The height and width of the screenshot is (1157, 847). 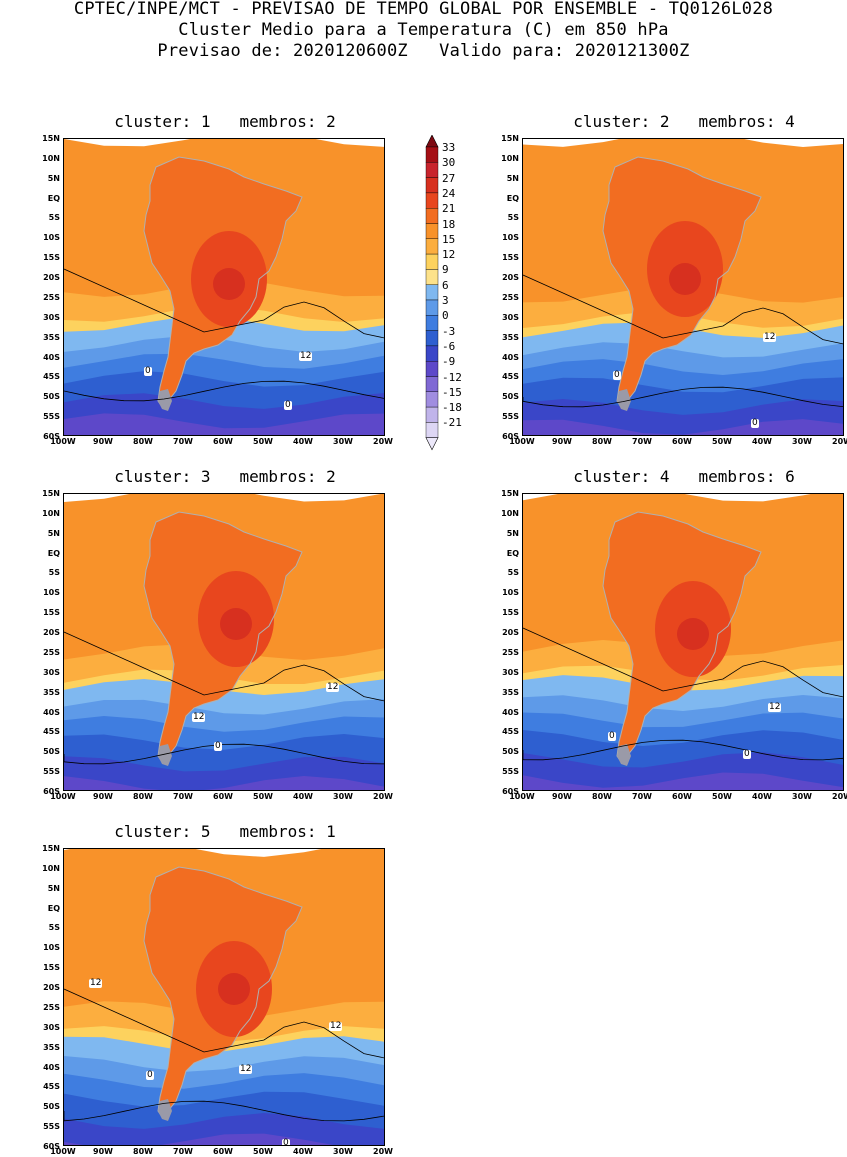 What do you see at coordinates (432, 444) in the screenshot?
I see `colorbar-underflow-arrow` at bounding box center [432, 444].